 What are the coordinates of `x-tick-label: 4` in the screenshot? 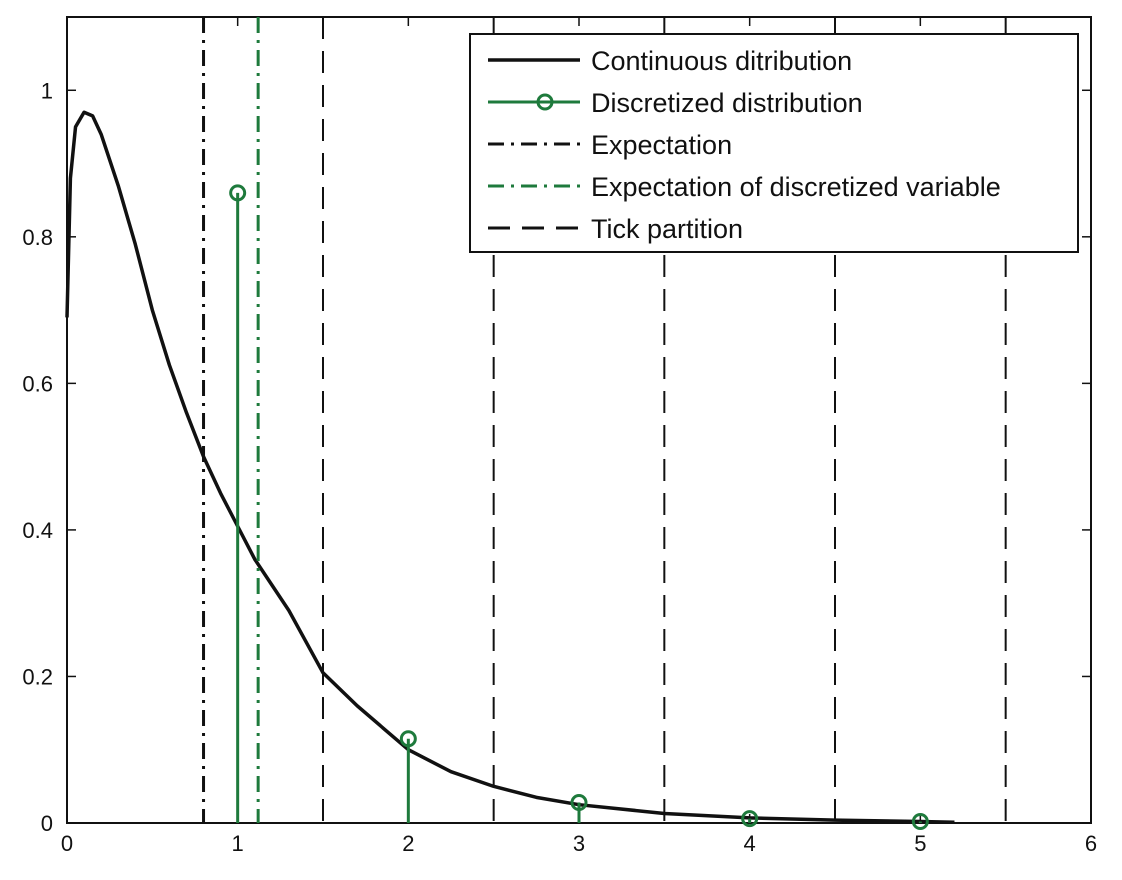 It's located at (750, 843).